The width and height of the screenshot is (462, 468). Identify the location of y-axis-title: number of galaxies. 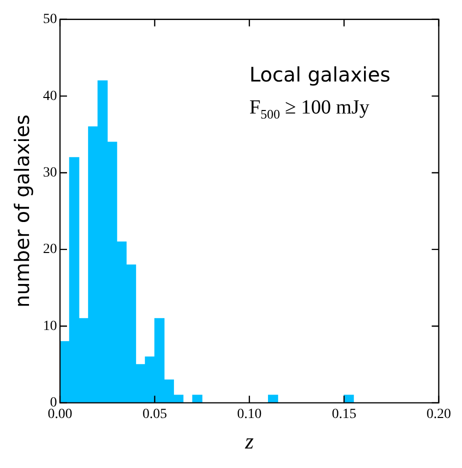
(22, 211).